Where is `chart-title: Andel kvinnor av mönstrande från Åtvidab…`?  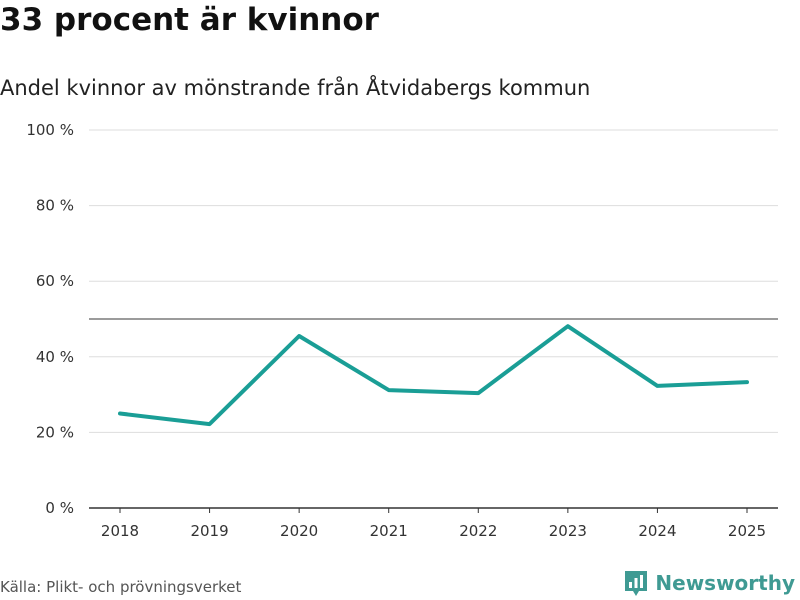
chart-title: Andel kvinnor av mönstrande från Åtvidab… is located at coordinates (295, 88).